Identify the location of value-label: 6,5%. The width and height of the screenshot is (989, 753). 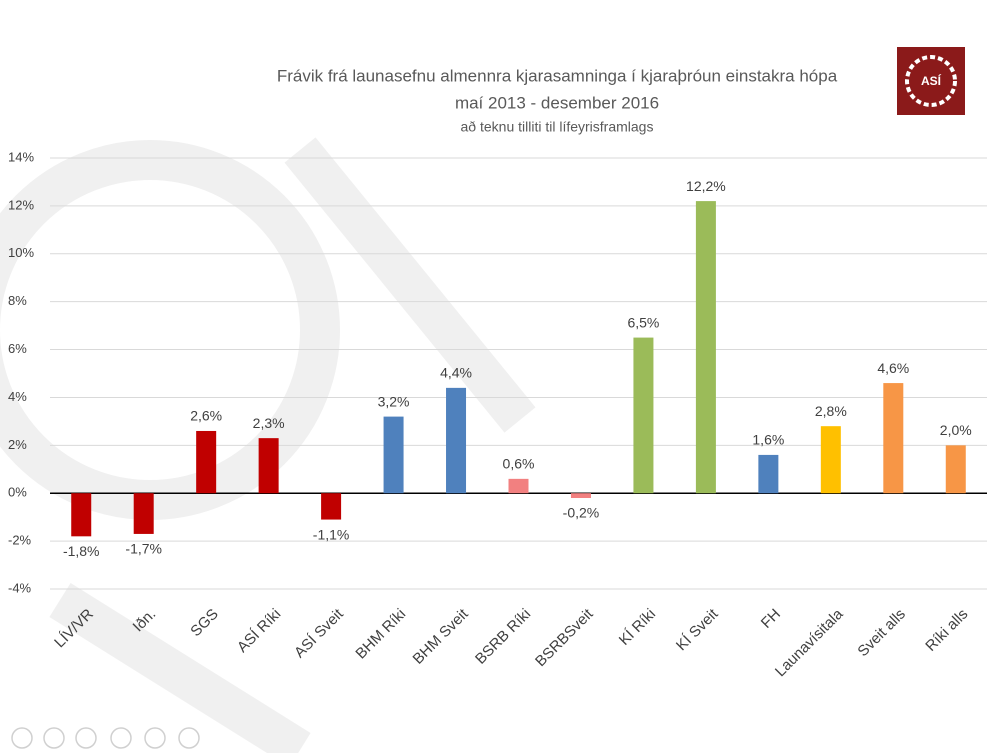
(643, 322).